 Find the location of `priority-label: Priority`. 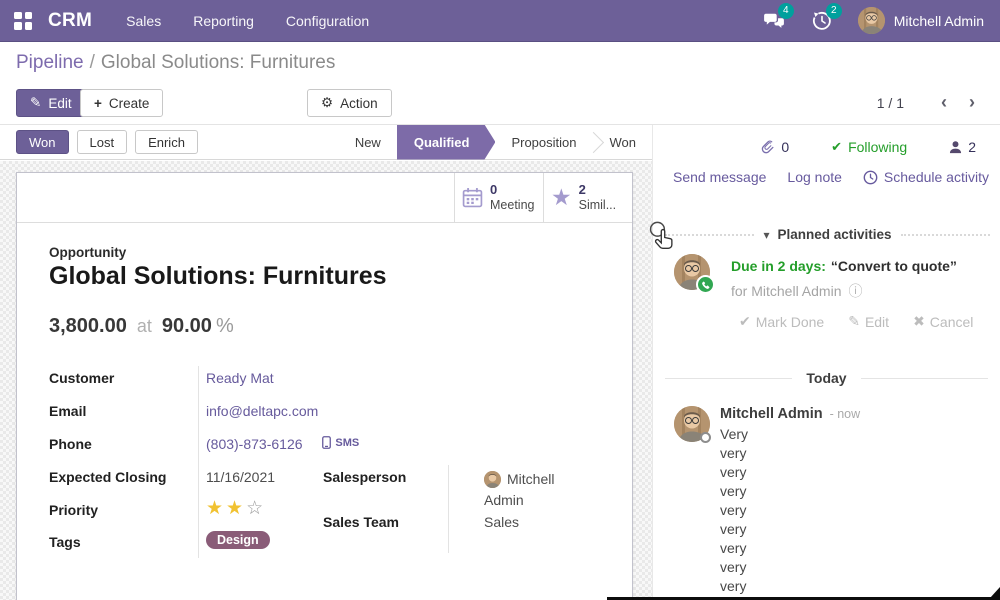

priority-label: Priority is located at coordinates (74, 510).